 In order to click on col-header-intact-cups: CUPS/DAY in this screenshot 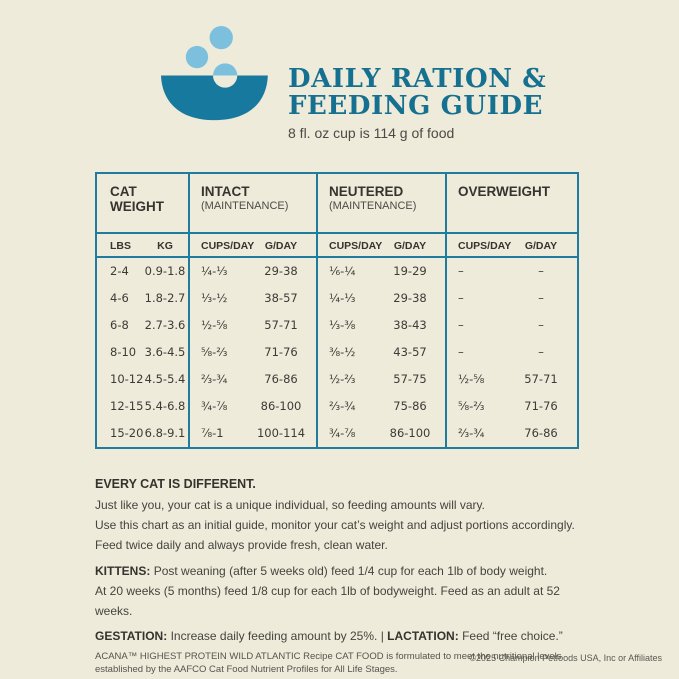, I will do `click(221, 246)`.